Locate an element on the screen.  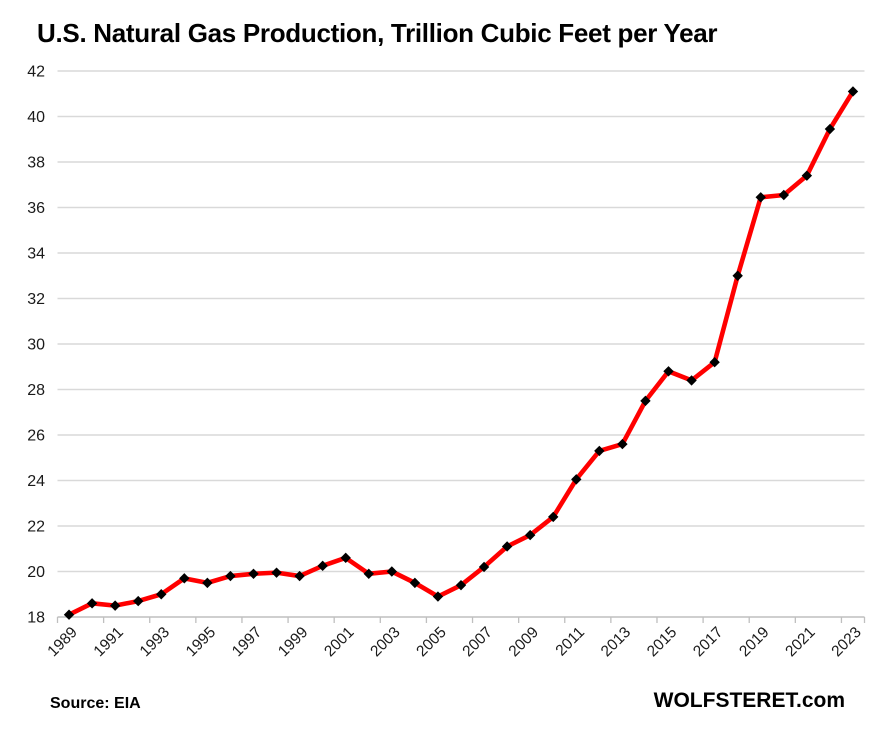
x-axis-label: 1997 is located at coordinates (247, 642).